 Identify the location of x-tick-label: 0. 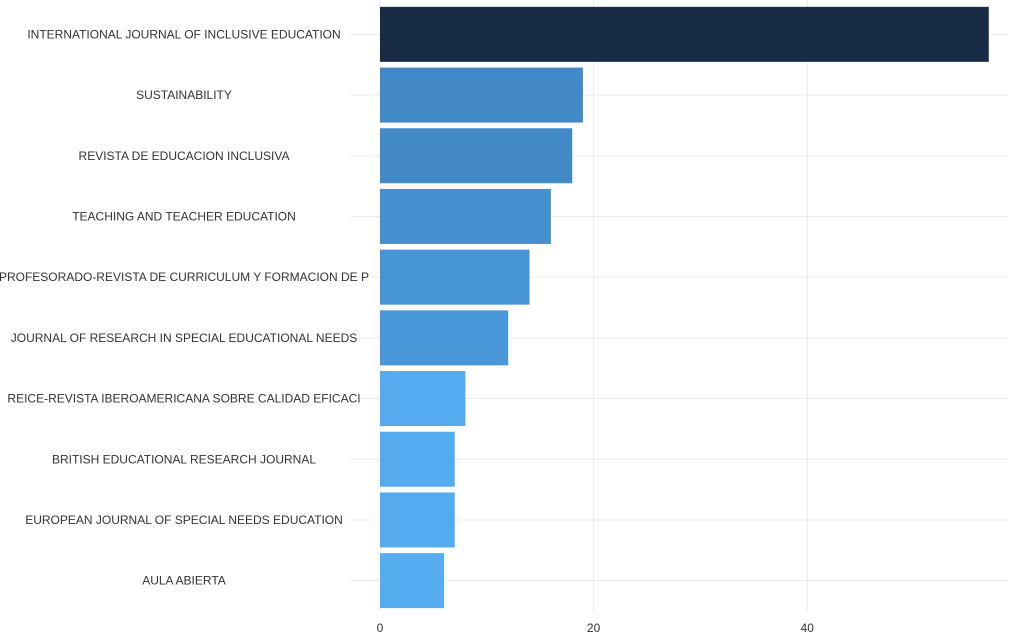
(380, 628).